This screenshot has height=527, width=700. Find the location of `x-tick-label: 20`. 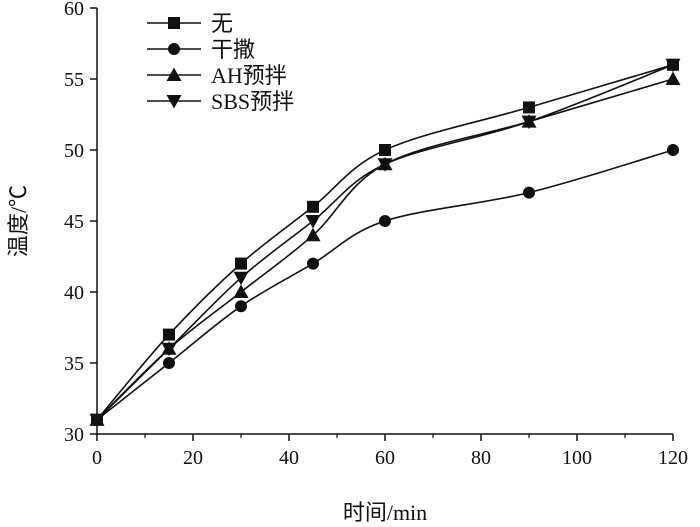

x-tick-label: 20 is located at coordinates (193, 458).